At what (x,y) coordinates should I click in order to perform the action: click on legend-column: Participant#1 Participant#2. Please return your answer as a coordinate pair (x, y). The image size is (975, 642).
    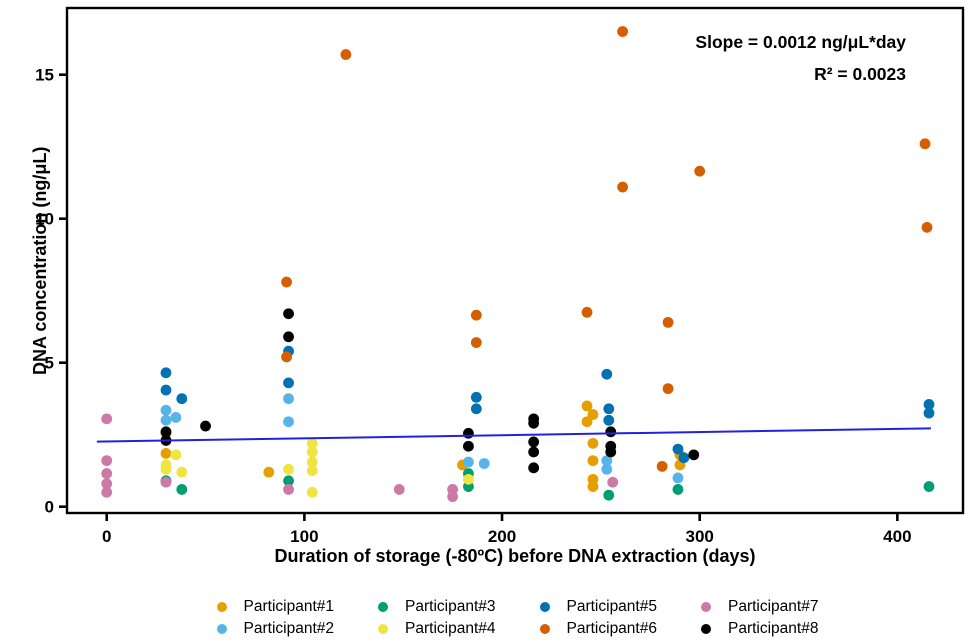
    Looking at the image, I should click on (275, 617).